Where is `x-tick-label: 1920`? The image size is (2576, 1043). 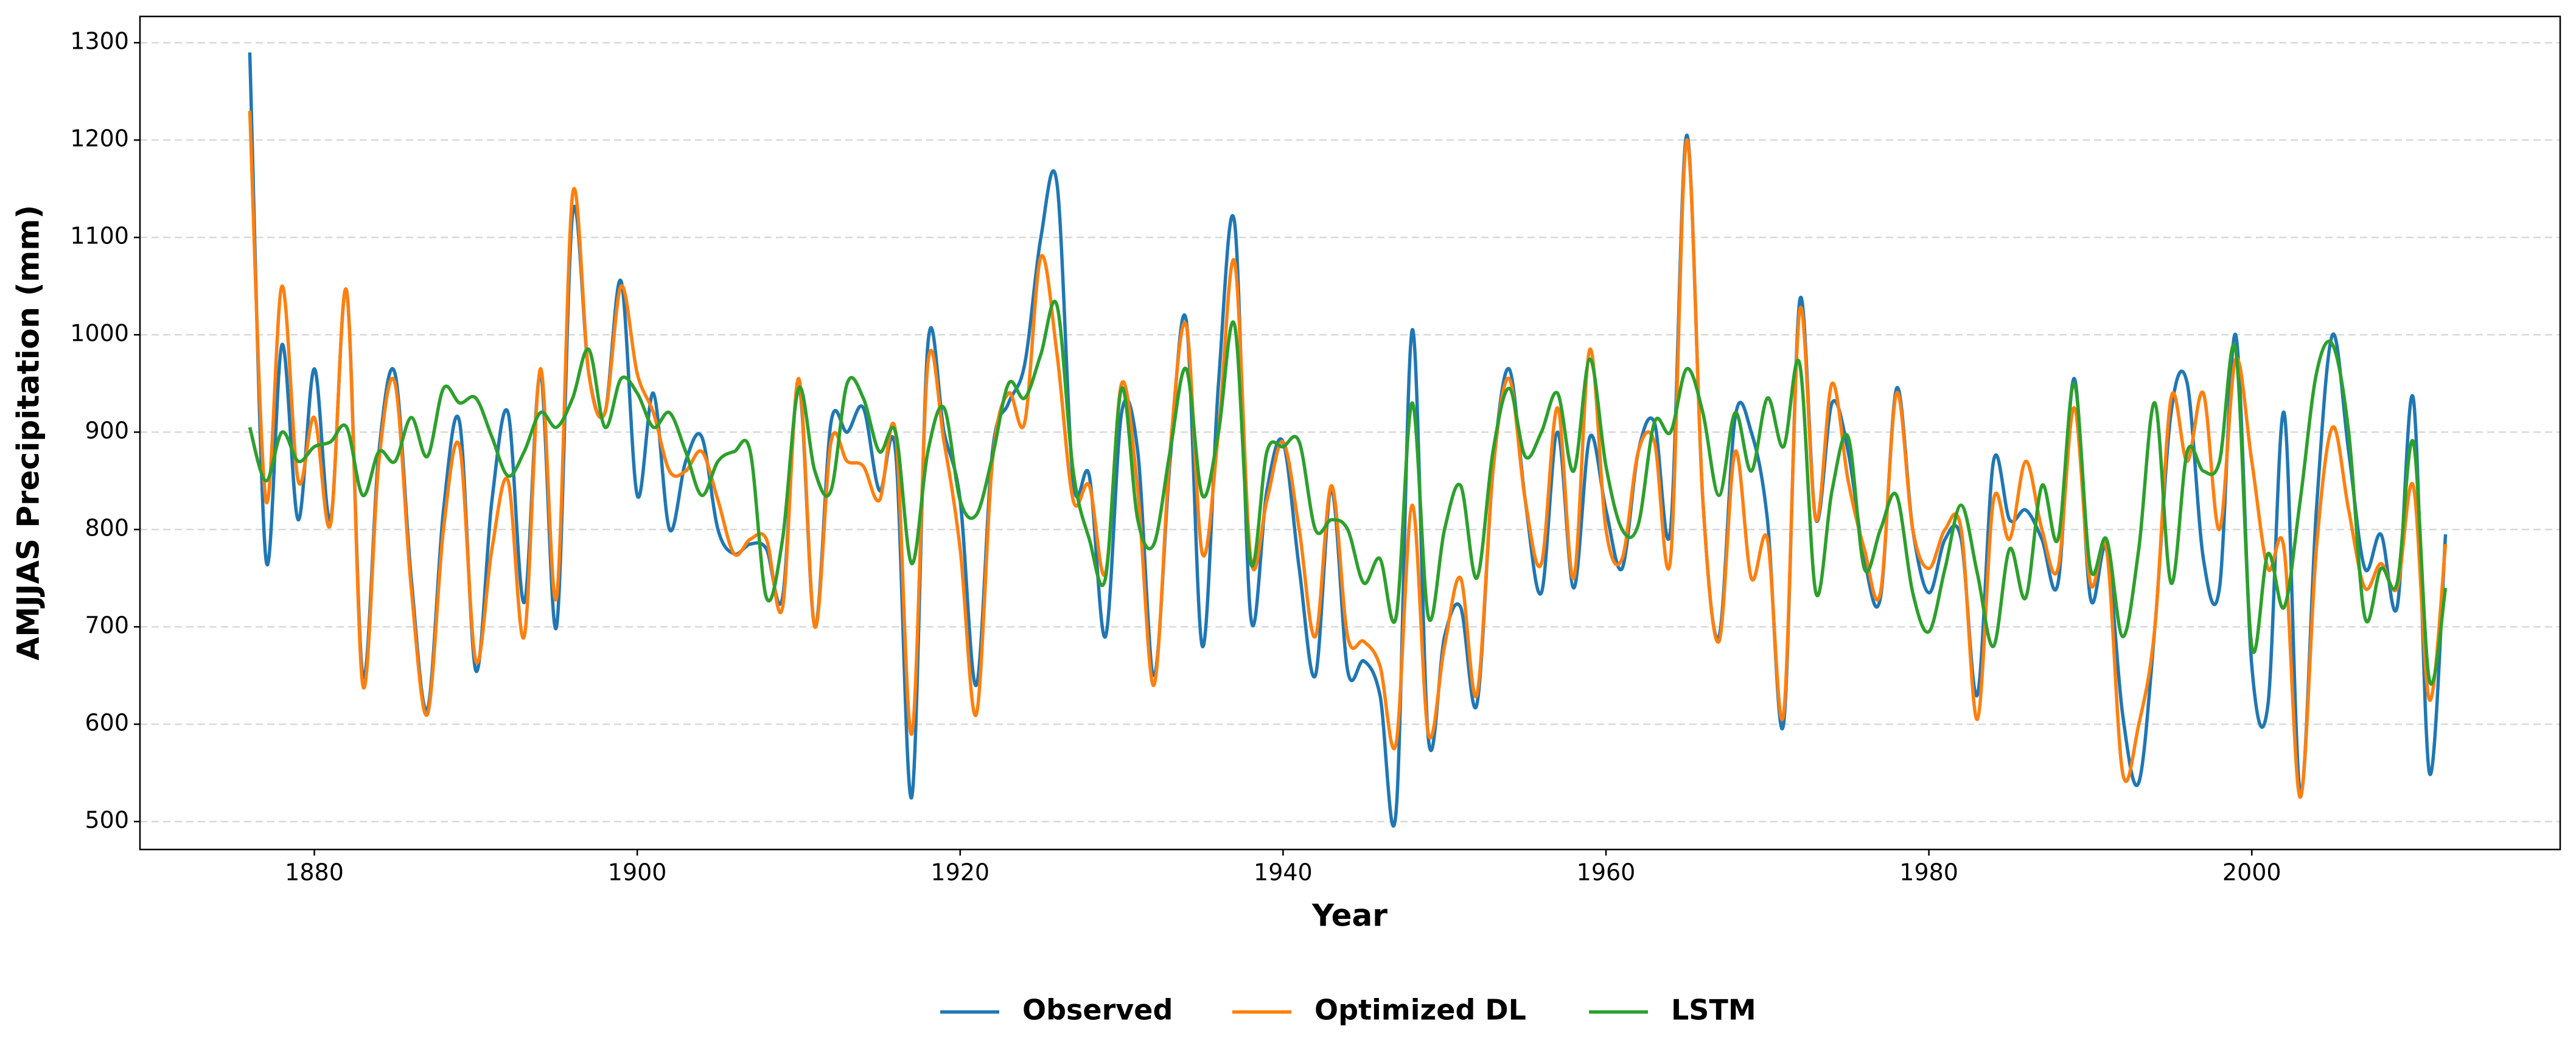 x-tick-label: 1920 is located at coordinates (960, 872).